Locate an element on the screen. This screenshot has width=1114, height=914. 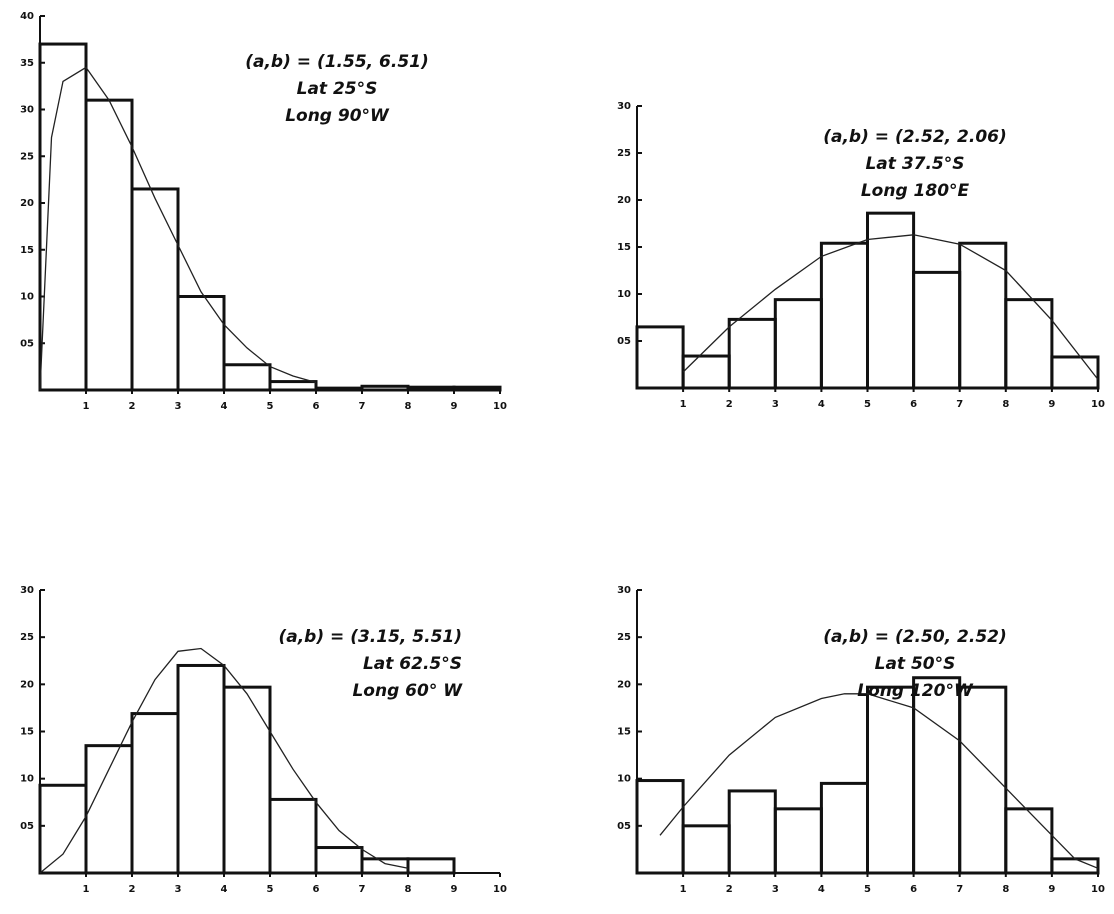
annotation: Long 60° W is located at coordinates (407, 691).